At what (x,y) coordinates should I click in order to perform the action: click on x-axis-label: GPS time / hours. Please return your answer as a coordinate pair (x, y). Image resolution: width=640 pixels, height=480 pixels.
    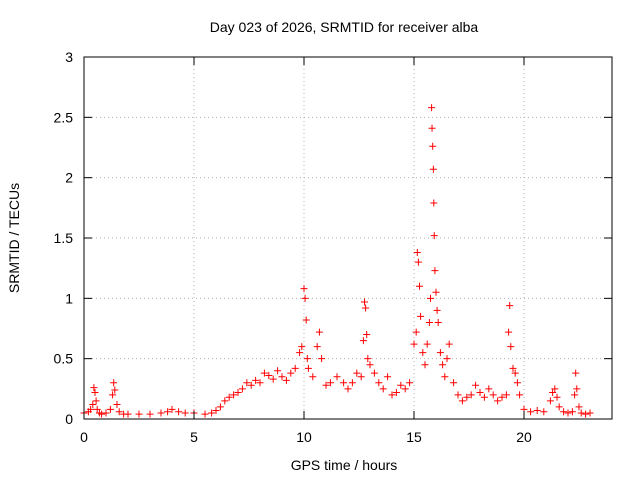
    Looking at the image, I should click on (344, 465).